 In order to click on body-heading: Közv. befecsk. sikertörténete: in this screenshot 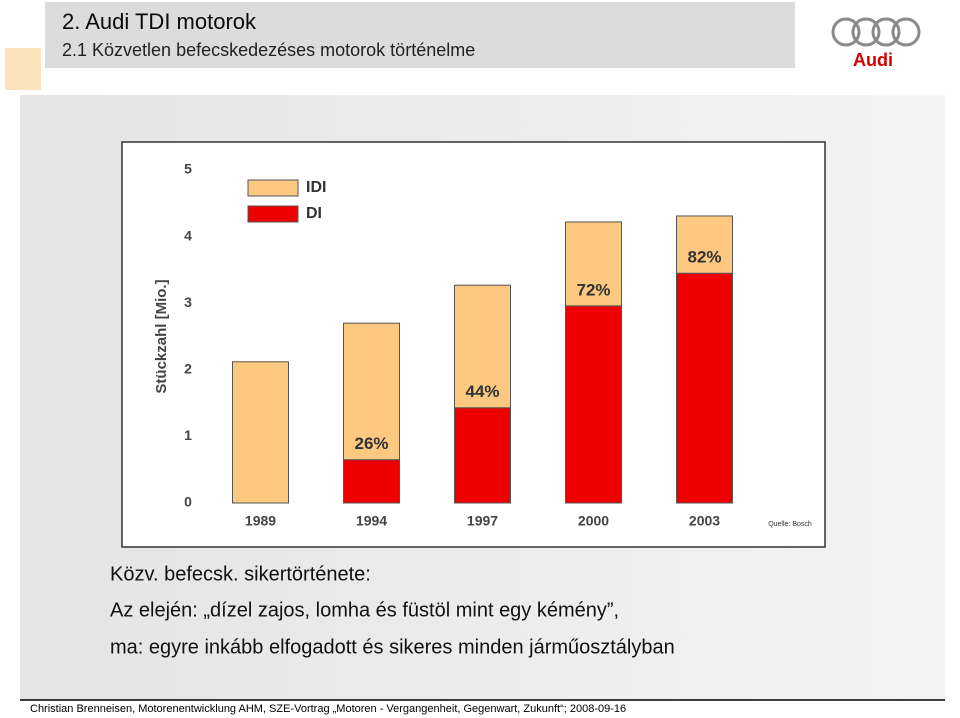, I will do `click(240, 574)`.